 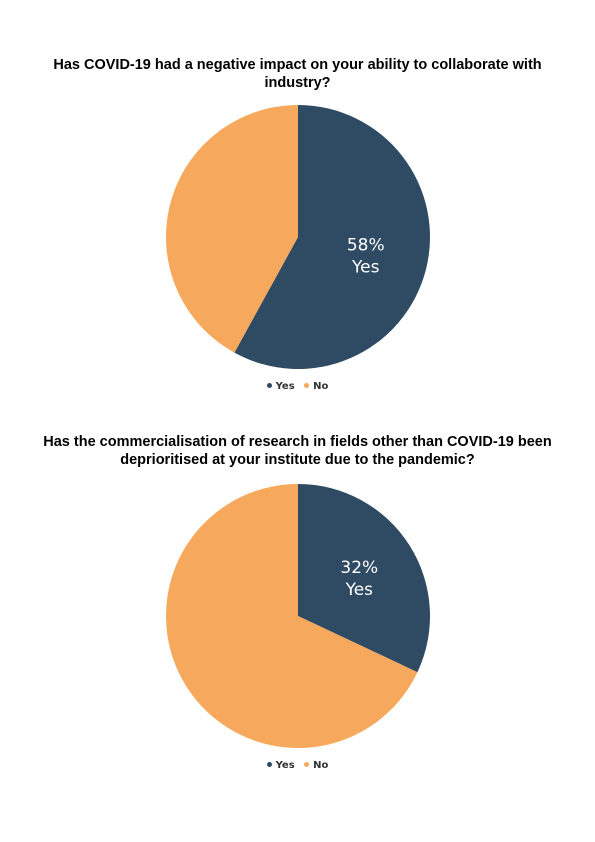 I want to click on data-label-percent: 32%, so click(x=359, y=568).